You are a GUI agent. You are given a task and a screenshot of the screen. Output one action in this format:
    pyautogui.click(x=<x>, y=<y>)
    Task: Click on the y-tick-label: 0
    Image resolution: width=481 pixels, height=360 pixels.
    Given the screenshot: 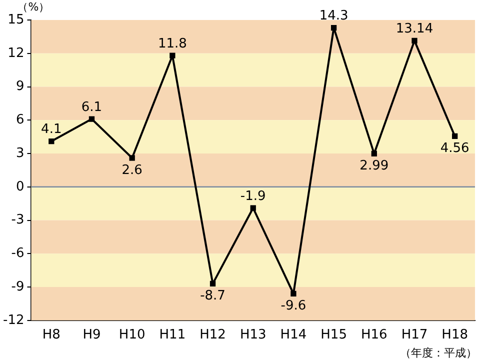 What is the action you would take?
    pyautogui.click(x=20, y=186)
    